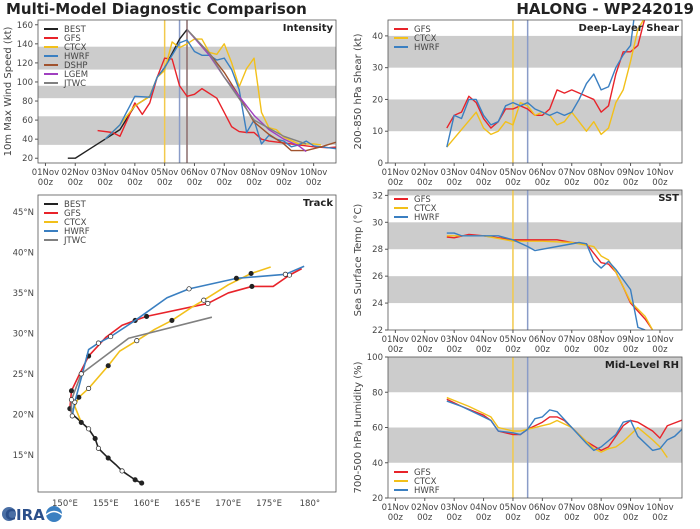 Image resolution: width=700 pixels, height=529 pixels. What do you see at coordinates (310, 504) in the screenshot?
I see `x-tick-label: 180°` at bounding box center [310, 504].